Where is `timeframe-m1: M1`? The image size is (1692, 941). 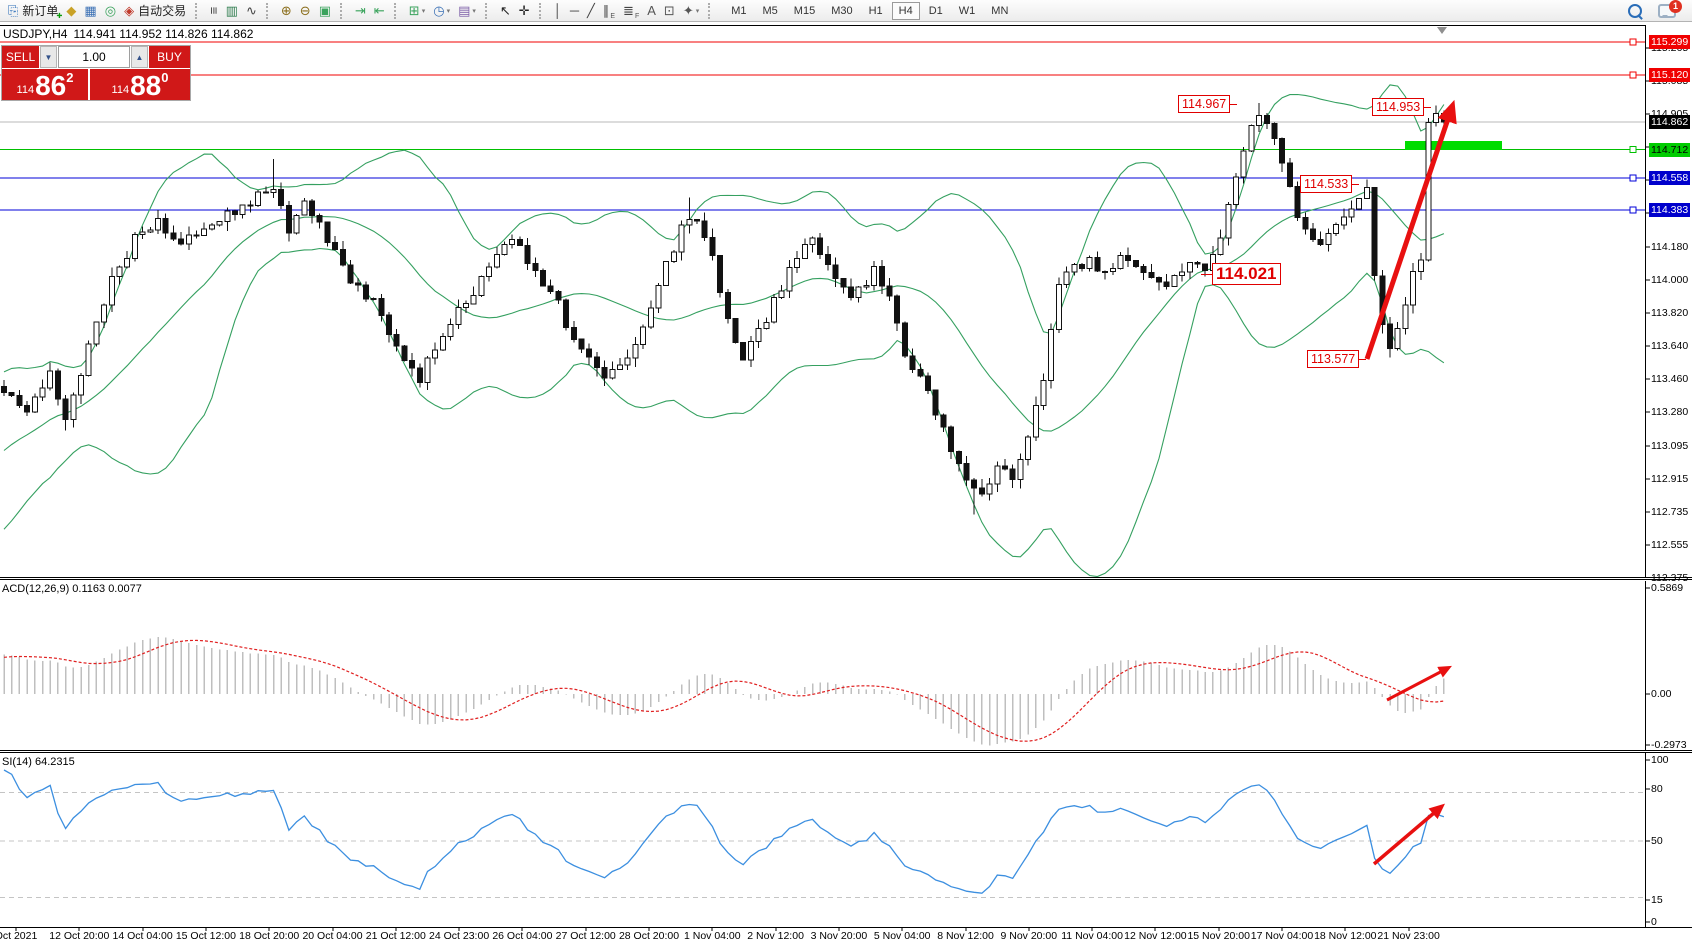
timeframe-m1: M1 is located at coordinates (739, 10).